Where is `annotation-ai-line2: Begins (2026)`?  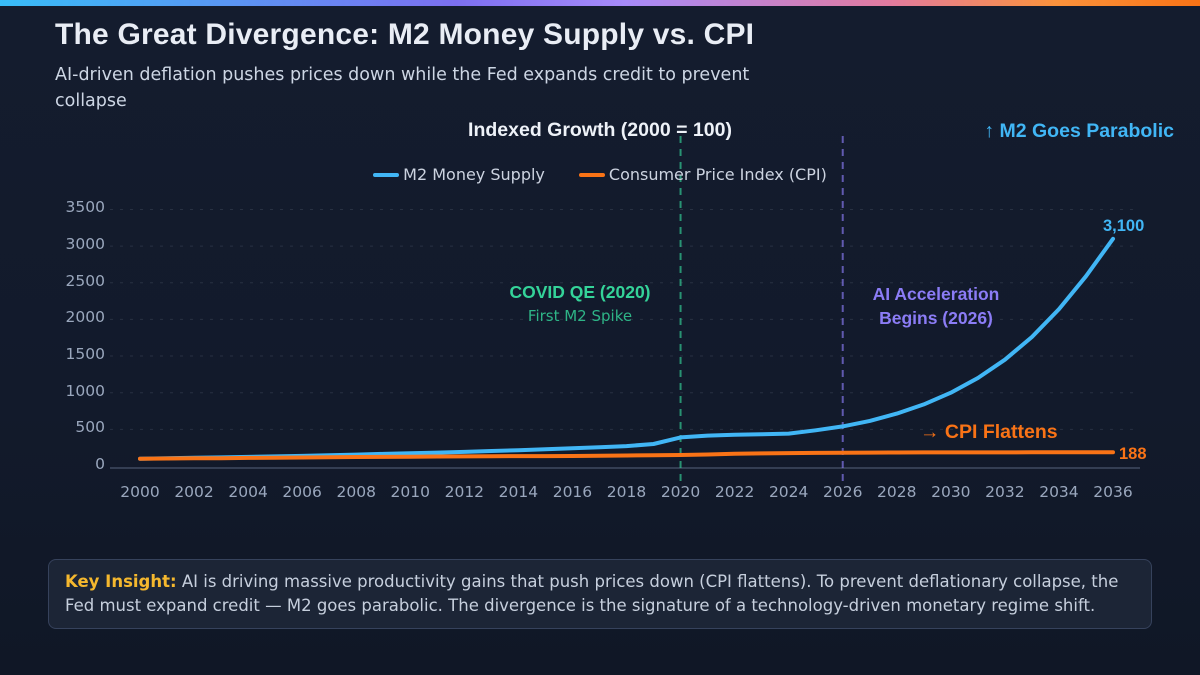
annotation-ai-line2: Begins (2026) is located at coordinates (936, 318).